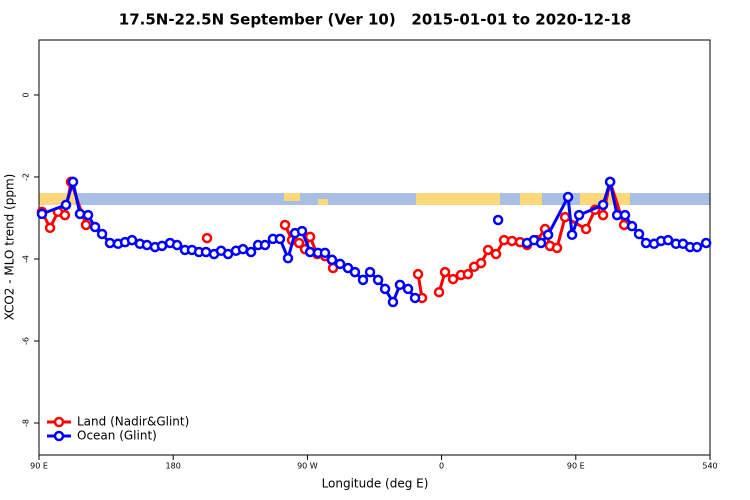  Describe the element at coordinates (10, 247) in the screenshot. I see `y-axis-label: XCO2 - MLO trend (ppm)` at that location.